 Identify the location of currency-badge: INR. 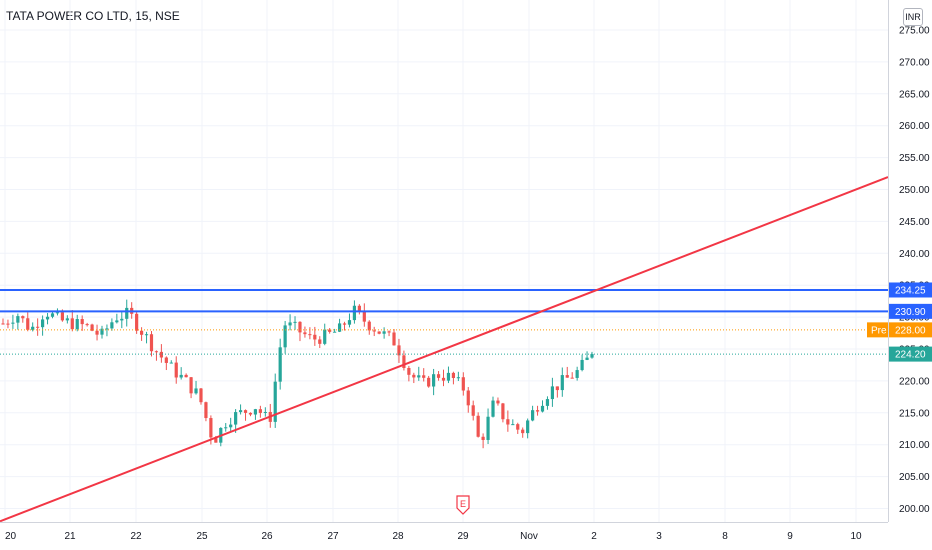
(913, 17).